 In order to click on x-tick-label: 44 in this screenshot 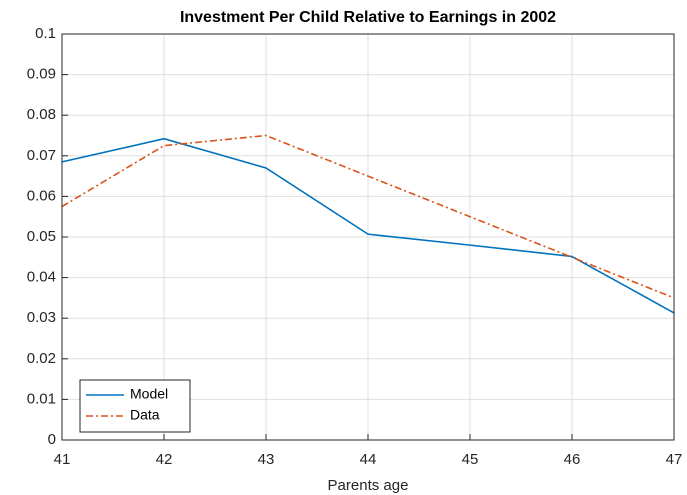, I will do `click(368, 459)`.